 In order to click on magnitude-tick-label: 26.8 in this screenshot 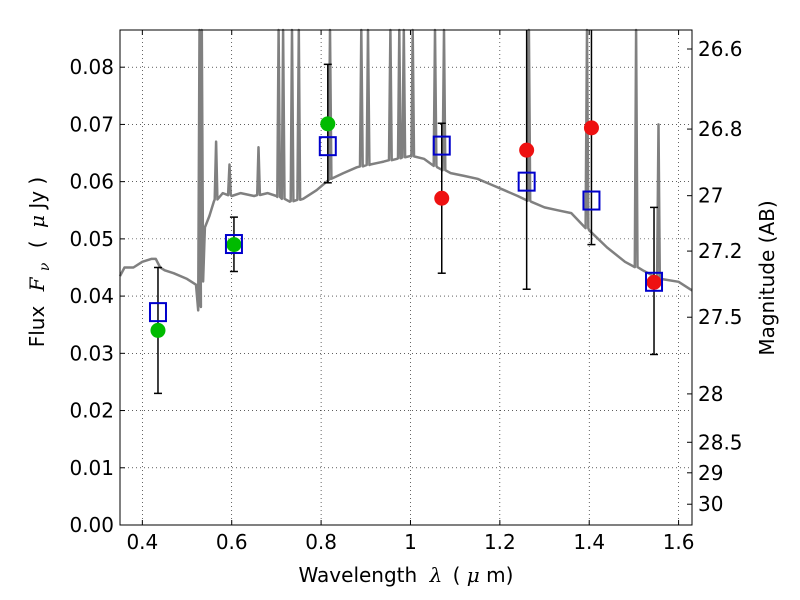, I will do `click(720, 129)`.